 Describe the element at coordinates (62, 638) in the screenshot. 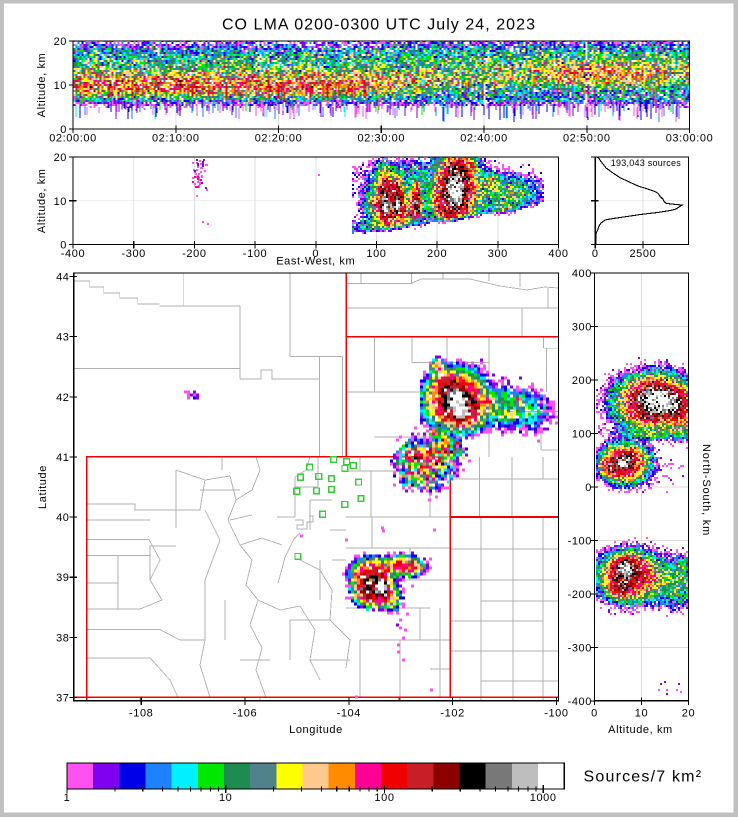

I see `svg-text: 38` at that location.